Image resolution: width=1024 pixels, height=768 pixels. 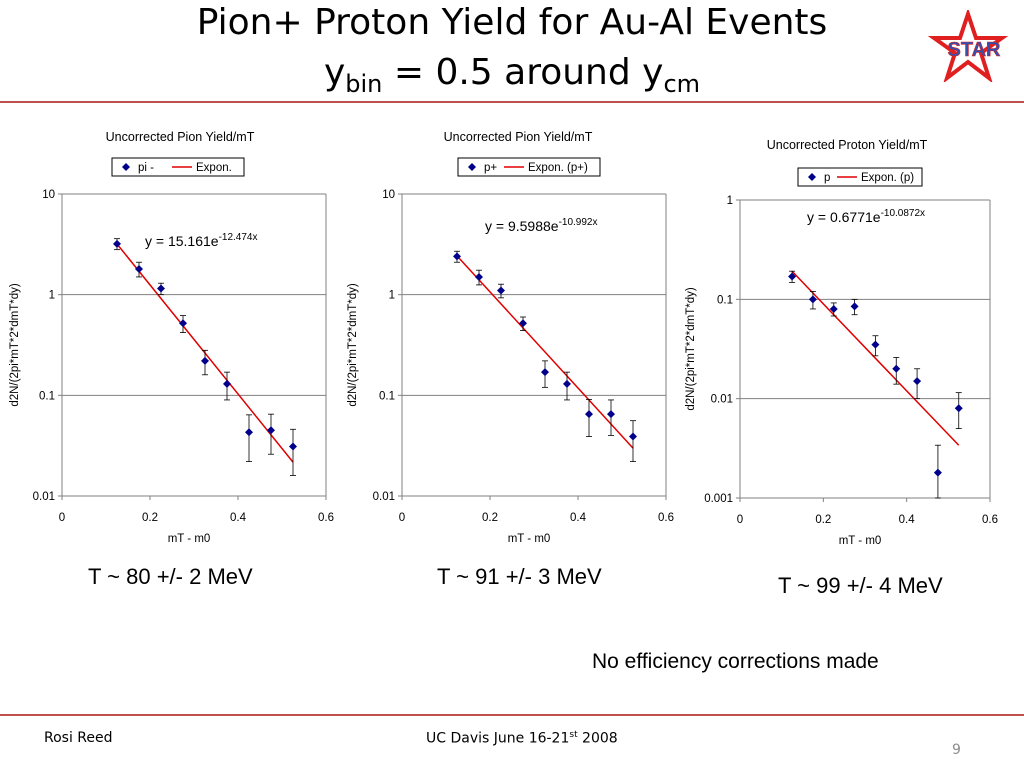 I want to click on fit-equation-base: y = 9.5988e, so click(x=522, y=226).